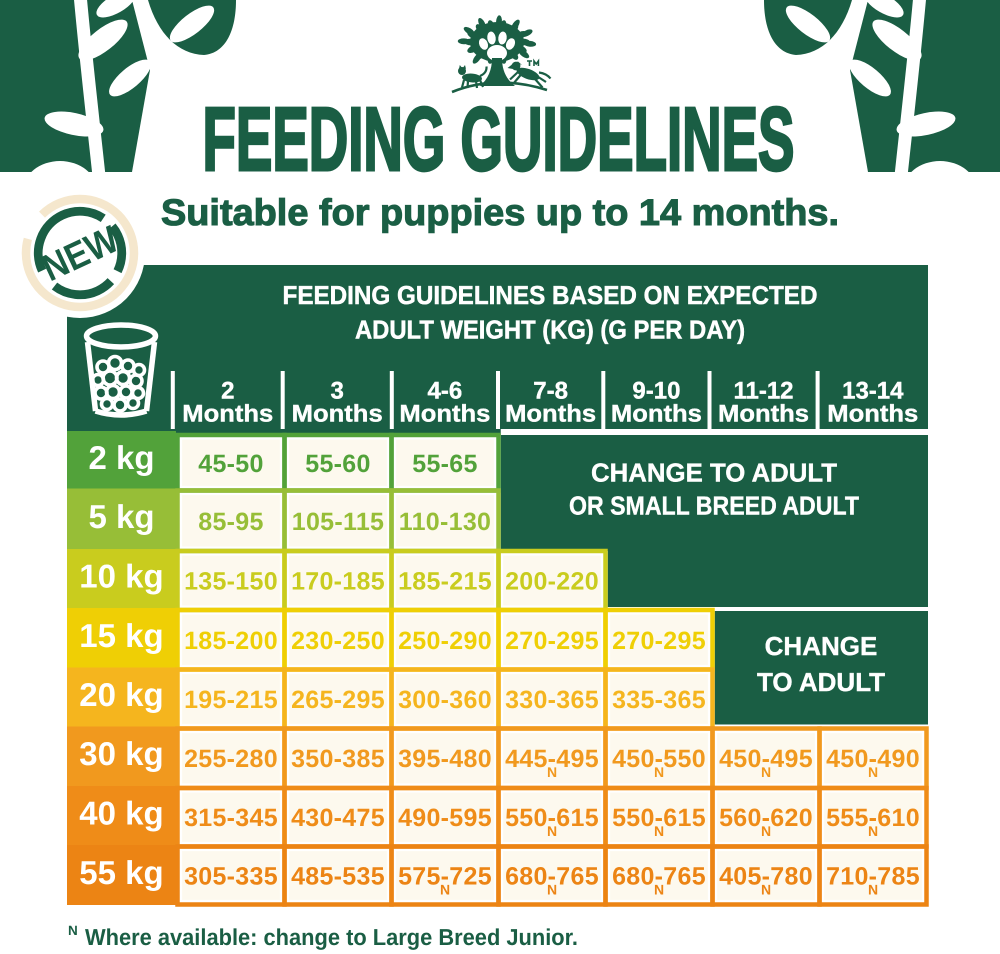 The width and height of the screenshot is (1000, 954). Describe the element at coordinates (231, 877) in the screenshot. I see `svg-text: 305-335` at that location.